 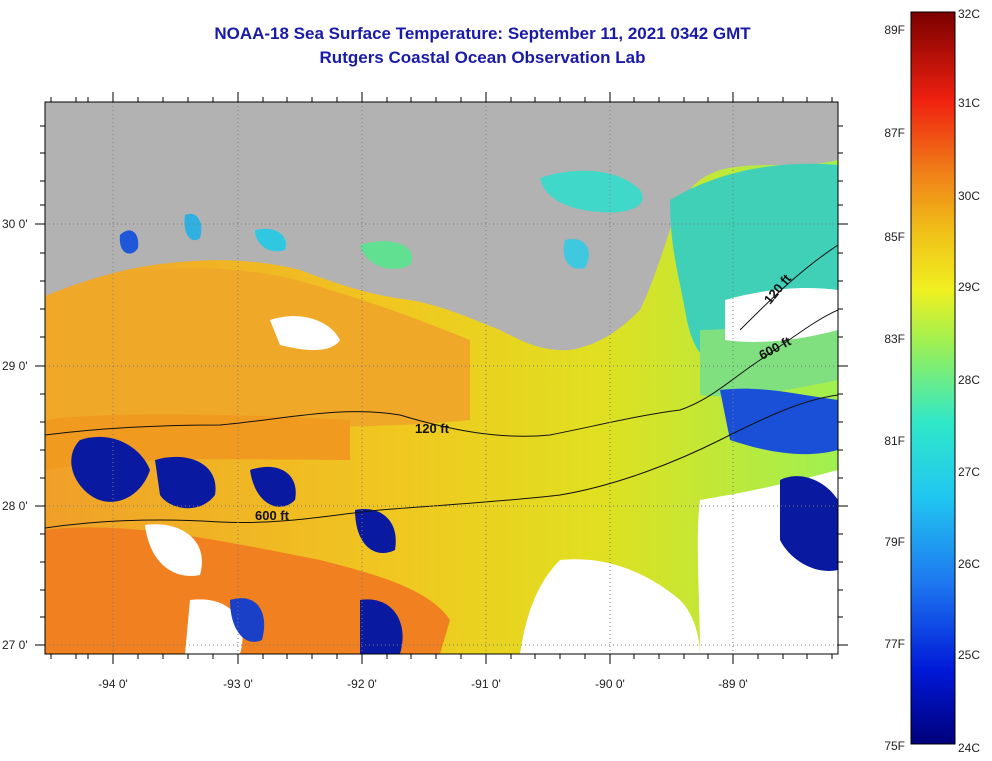 I want to click on celsius-scale: 32C 31C 30C 29C 28C 27C 26C 25C 24C, so click(x=969, y=381).